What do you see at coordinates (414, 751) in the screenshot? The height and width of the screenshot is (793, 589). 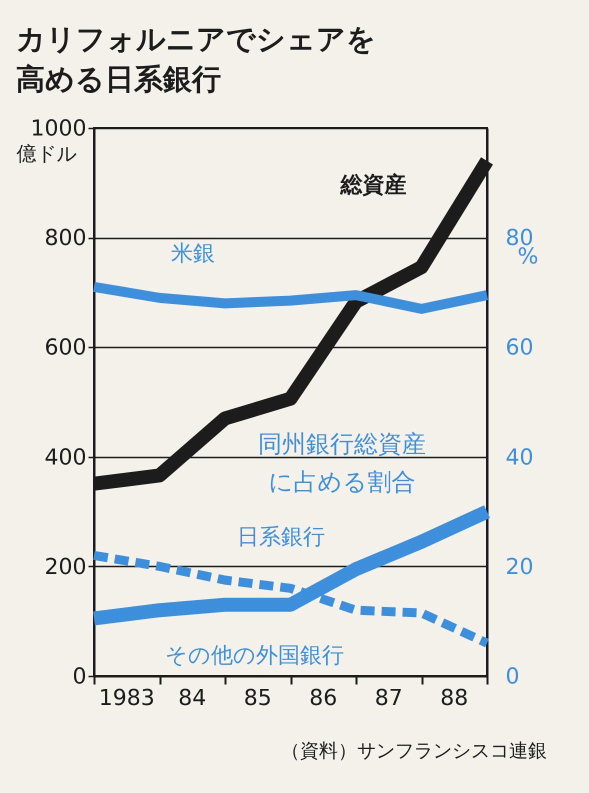 I see `text: （資料）サンフランシスコ連銀` at bounding box center [414, 751].